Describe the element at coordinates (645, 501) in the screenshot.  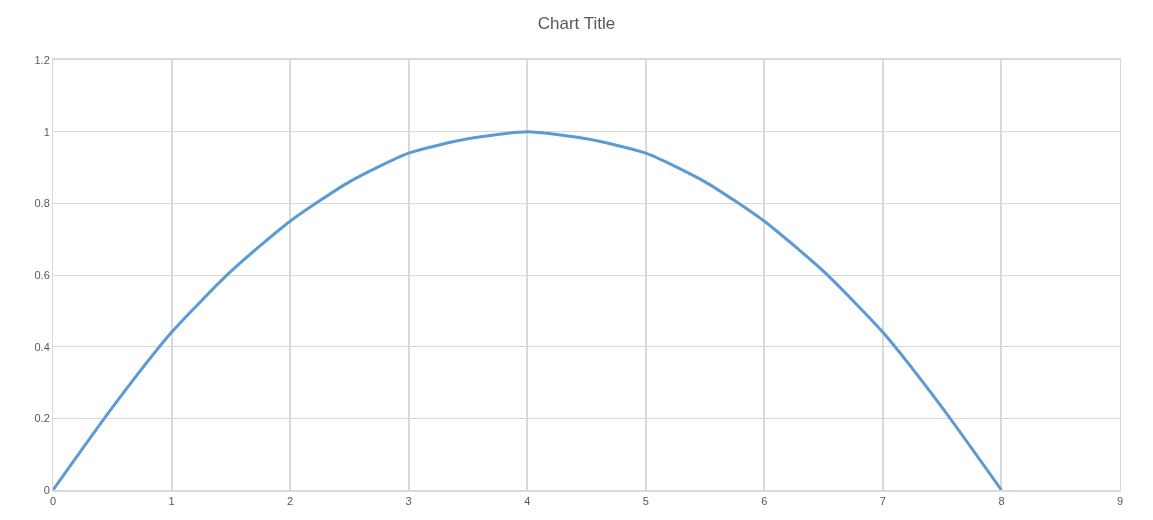
I see `x-tick-label: 5` at that location.